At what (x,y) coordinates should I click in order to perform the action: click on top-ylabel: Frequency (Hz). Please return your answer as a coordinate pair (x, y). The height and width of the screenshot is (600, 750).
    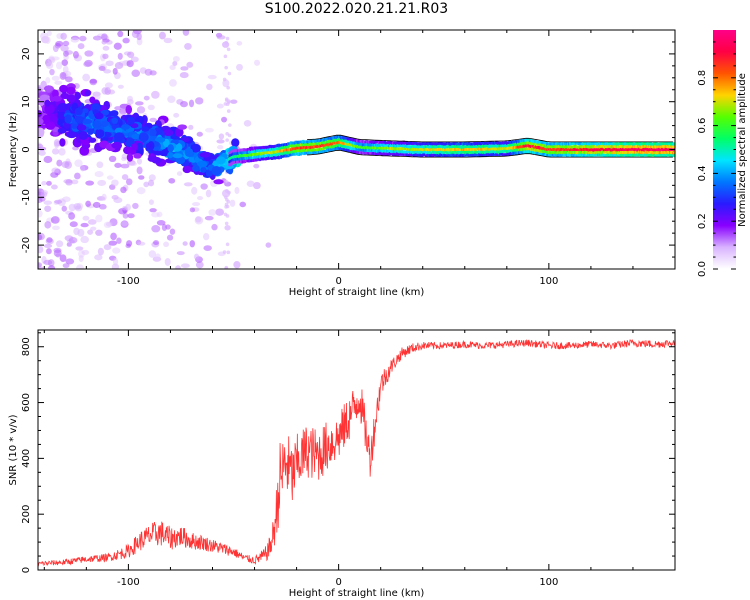
    Looking at the image, I should click on (13, 150).